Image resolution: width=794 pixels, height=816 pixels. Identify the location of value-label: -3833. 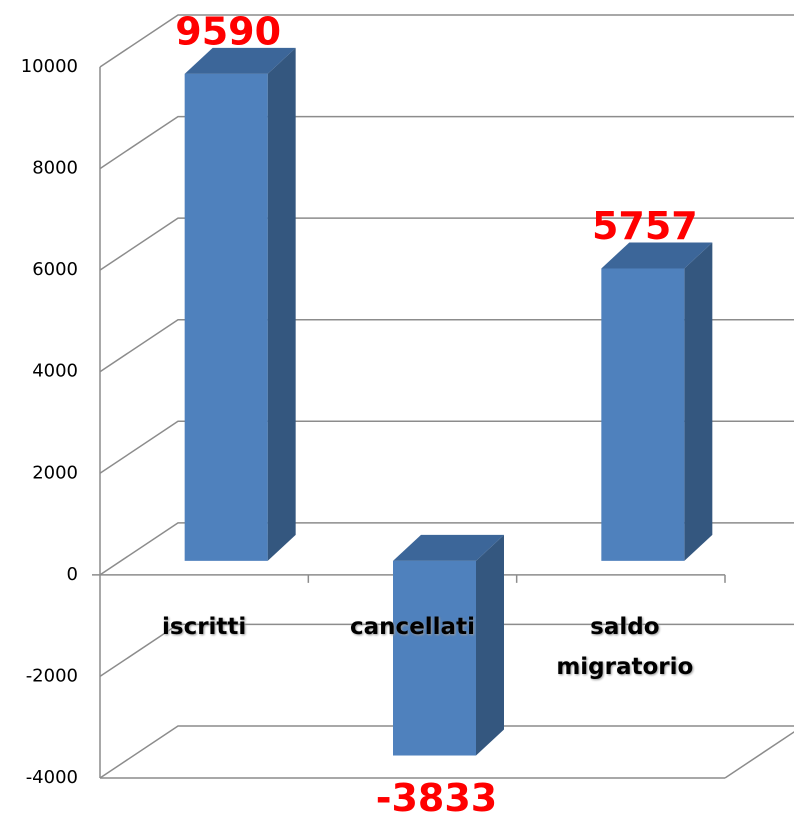
(437, 796).